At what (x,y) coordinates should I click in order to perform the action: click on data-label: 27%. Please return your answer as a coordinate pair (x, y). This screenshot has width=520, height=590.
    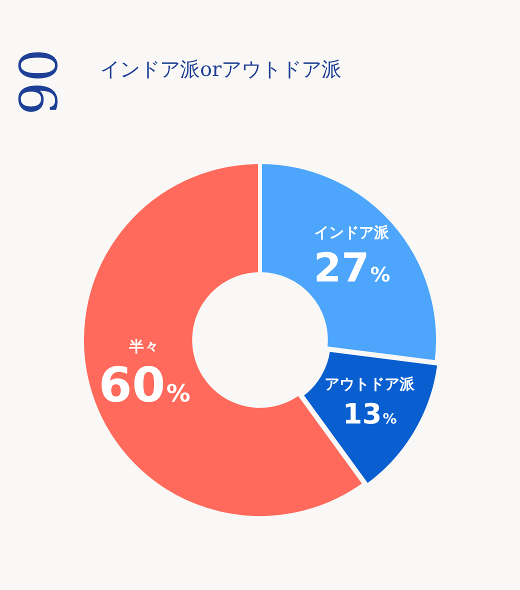
    Looking at the image, I should click on (352, 268).